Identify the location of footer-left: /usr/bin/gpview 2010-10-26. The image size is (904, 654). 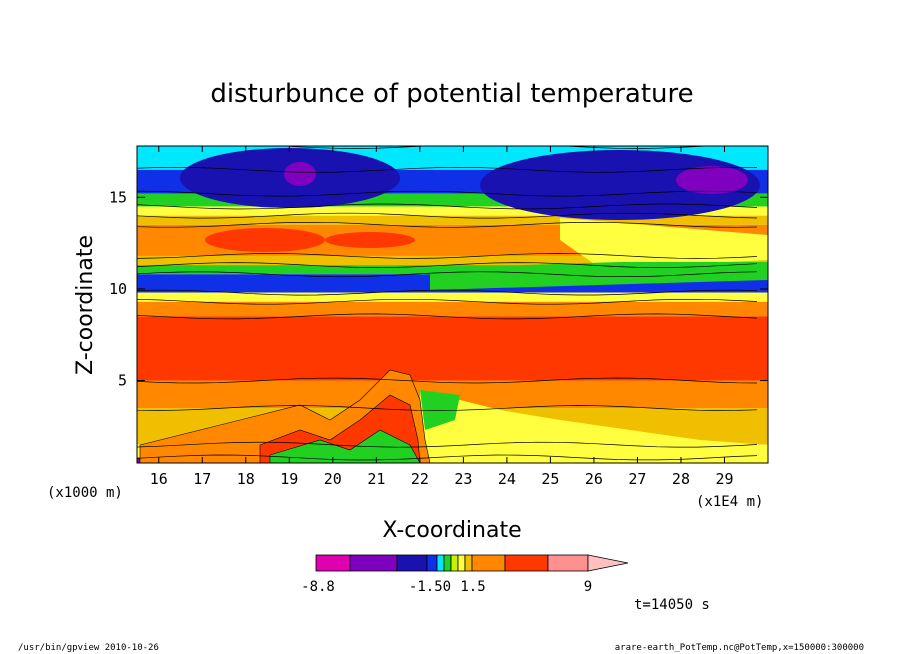
(88, 648).